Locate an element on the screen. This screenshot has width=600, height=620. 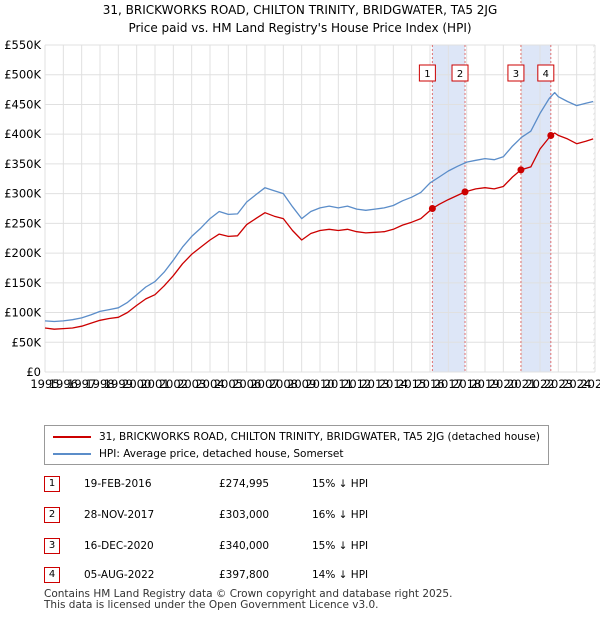
sale-number-badge: 1 is located at coordinates (52, 484).